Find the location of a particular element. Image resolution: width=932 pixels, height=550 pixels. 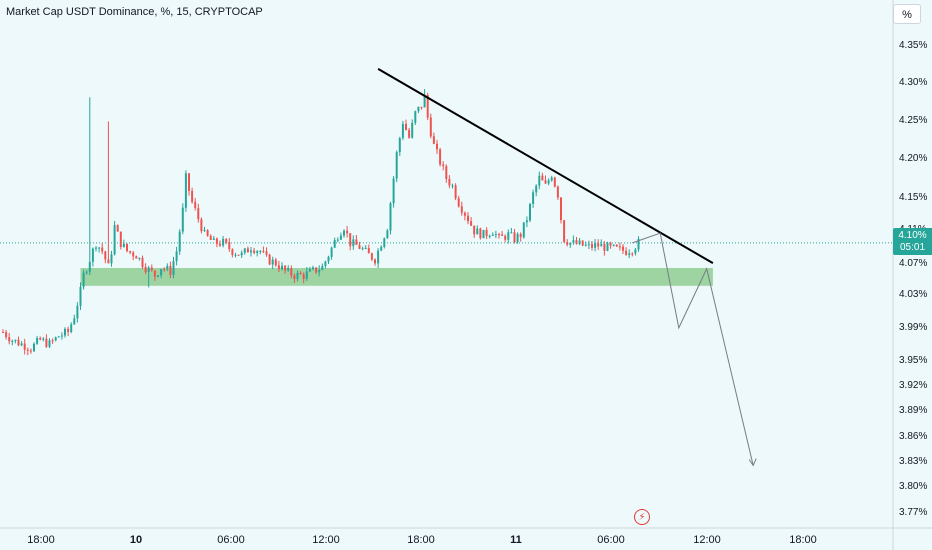

flash-icon: ⚡ is located at coordinates (642, 517).